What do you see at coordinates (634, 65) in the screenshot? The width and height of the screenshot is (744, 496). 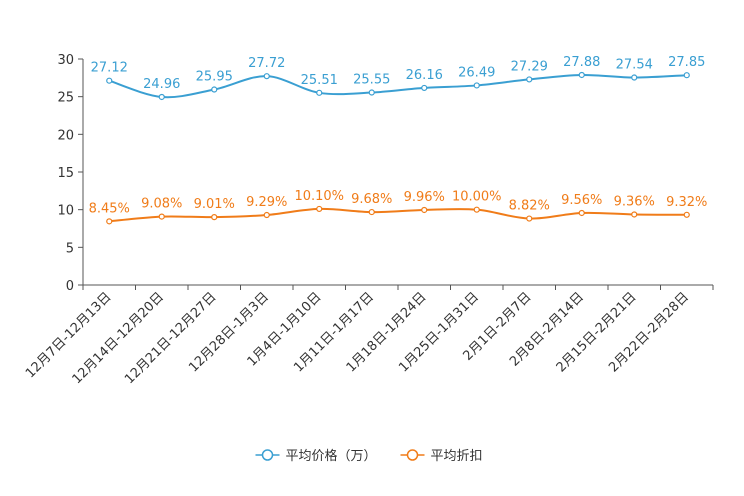 I see `data-label: 27.54` at bounding box center [634, 65].